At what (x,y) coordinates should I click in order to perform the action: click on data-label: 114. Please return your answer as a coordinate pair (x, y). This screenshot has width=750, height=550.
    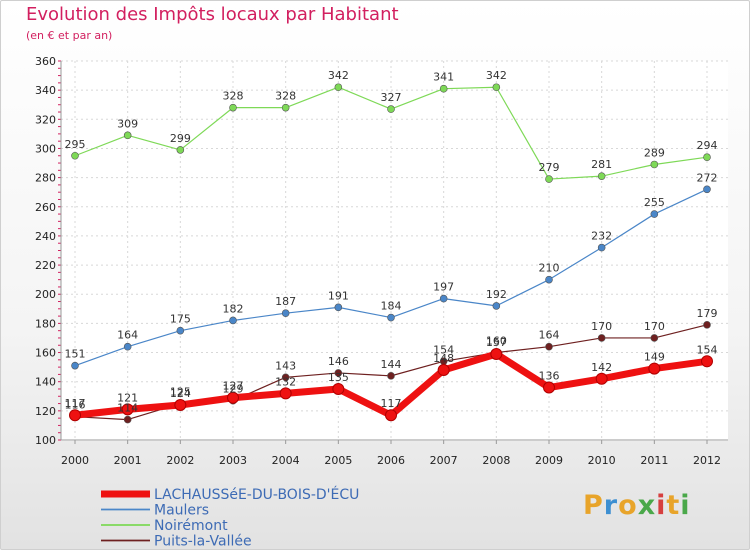
    Looking at the image, I should click on (127, 408).